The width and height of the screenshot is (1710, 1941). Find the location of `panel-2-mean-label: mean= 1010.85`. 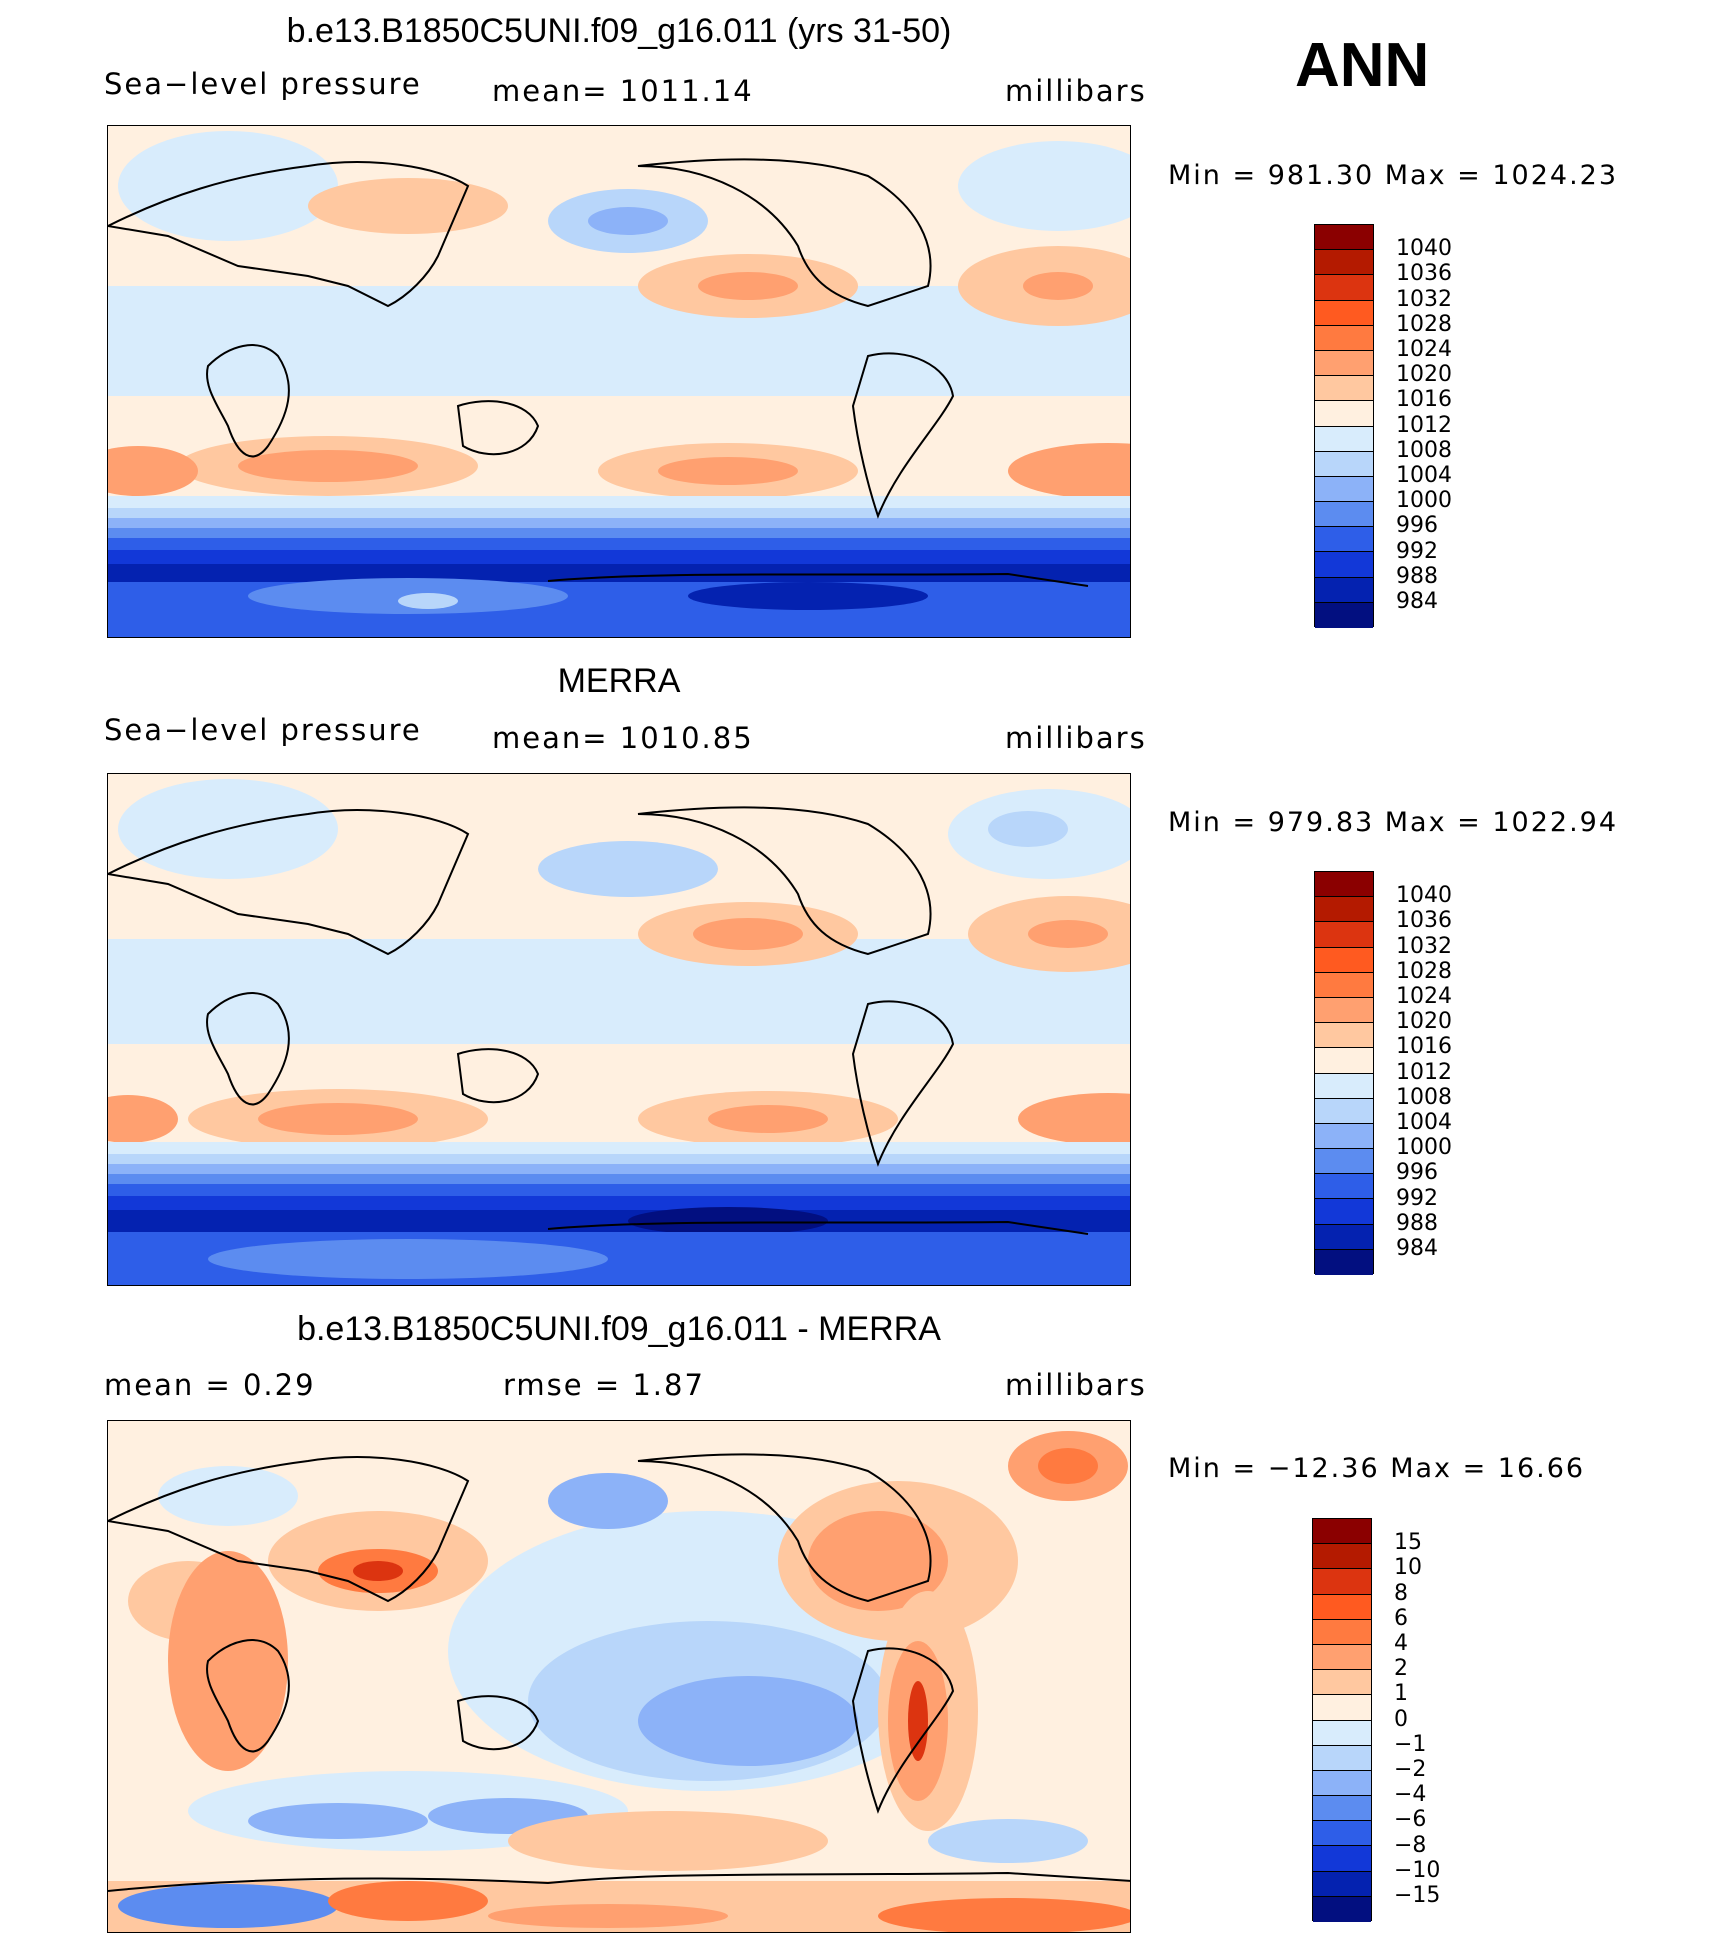

panel-2-mean-label: mean= 1010.85 is located at coordinates (623, 738).